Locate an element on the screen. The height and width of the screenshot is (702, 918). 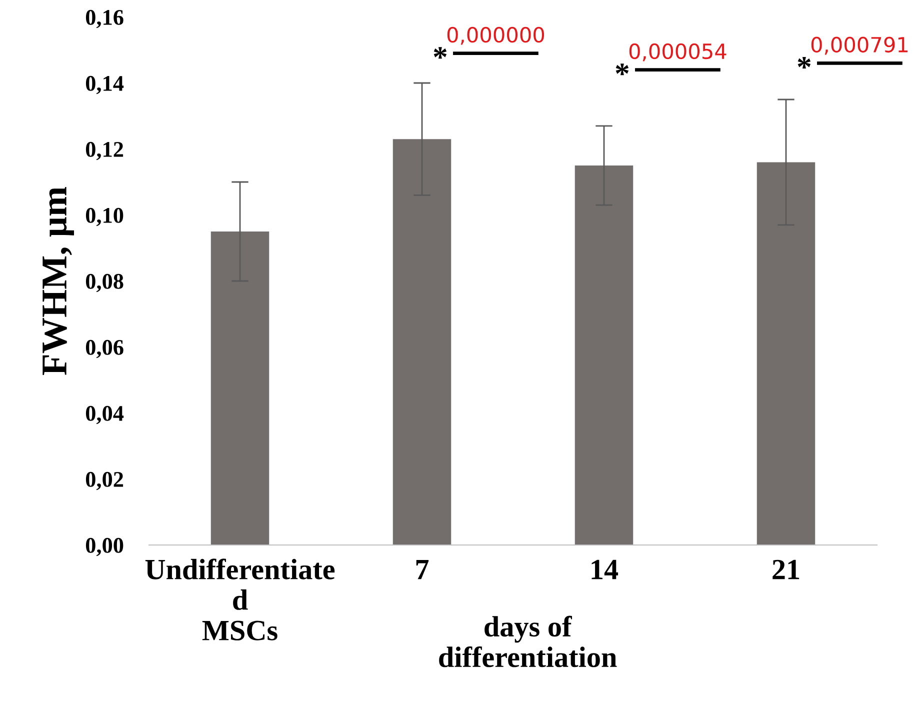
x-axis-title: days of differentiation is located at coordinates (528, 642).